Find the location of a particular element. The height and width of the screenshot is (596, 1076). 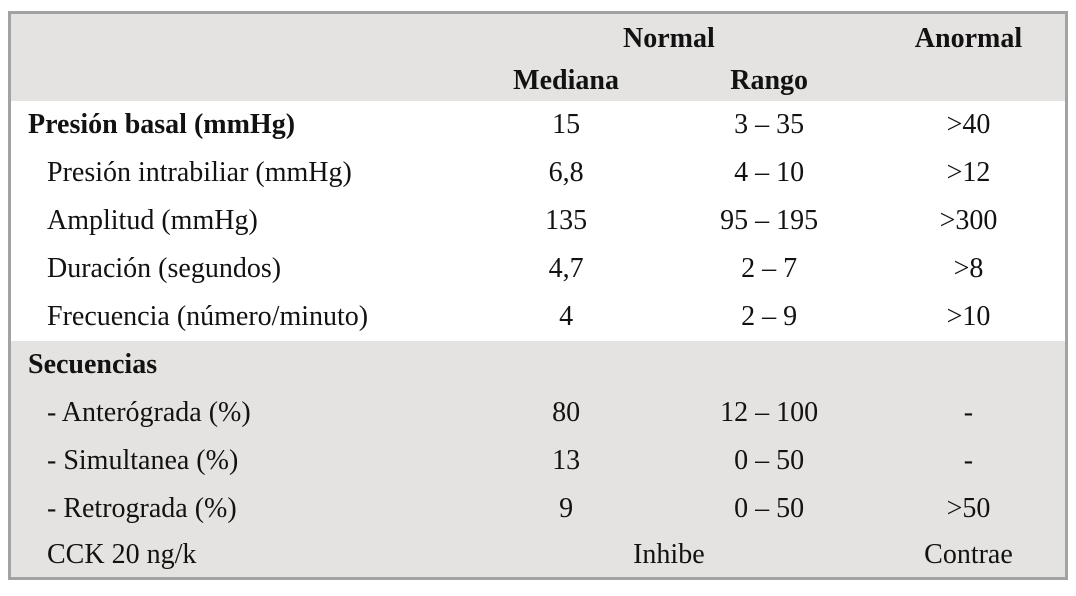

header-mediana: Mediana is located at coordinates (566, 80).